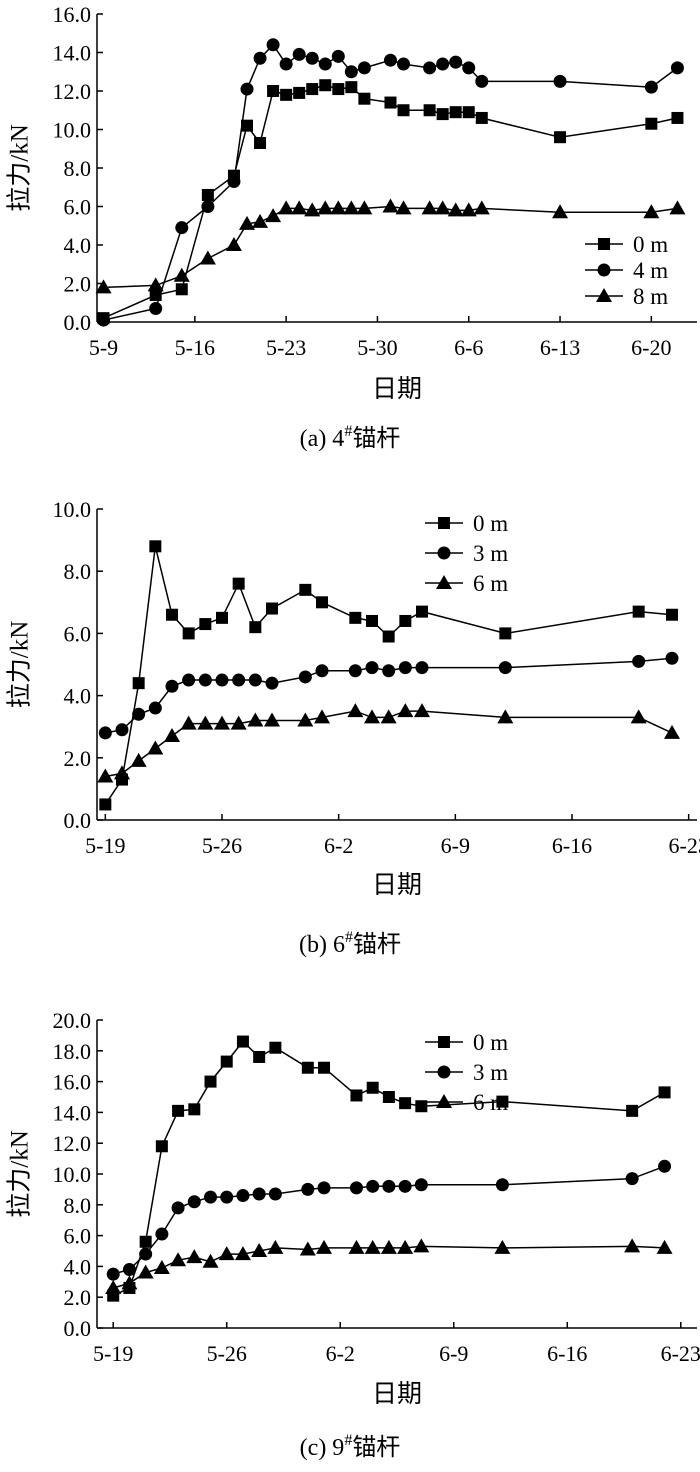 Image resolution: width=700 pixels, height=1472 pixels. What do you see at coordinates (684, 845) in the screenshot?
I see `x-tick-label: 6-23` at bounding box center [684, 845].